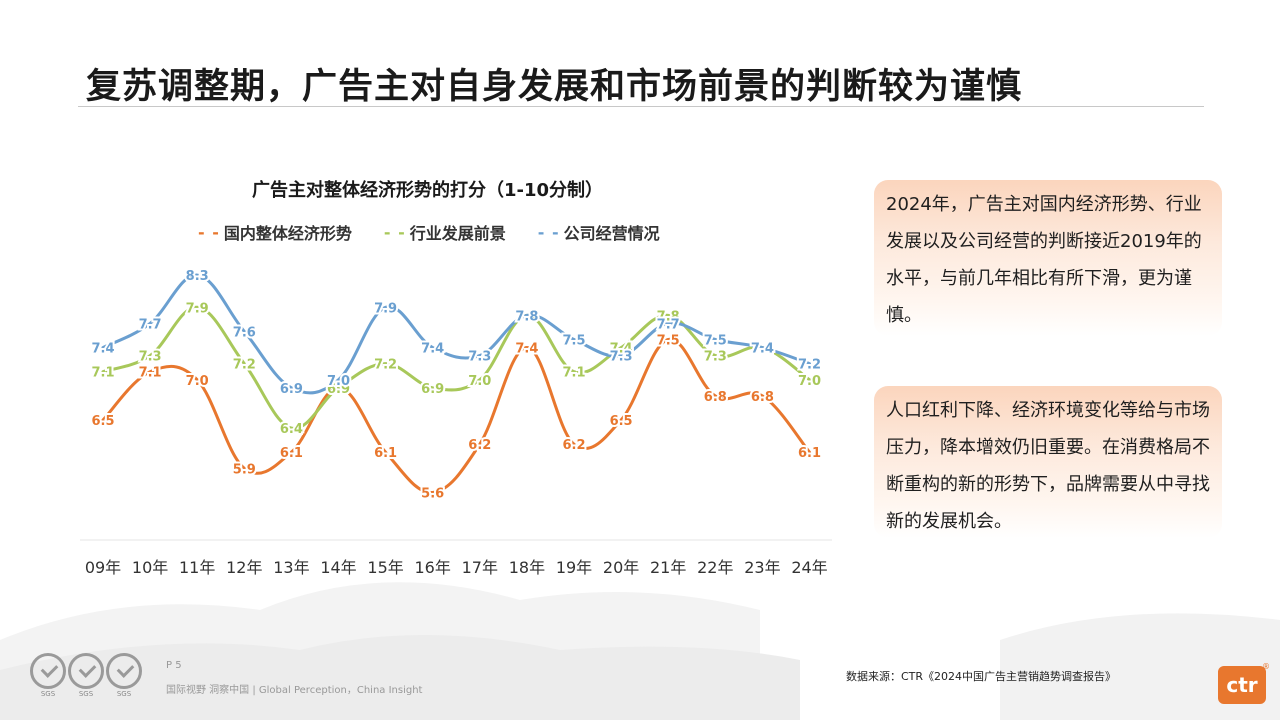  Describe the element at coordinates (103, 567) in the screenshot. I see `x-tick-label: 09年` at that location.